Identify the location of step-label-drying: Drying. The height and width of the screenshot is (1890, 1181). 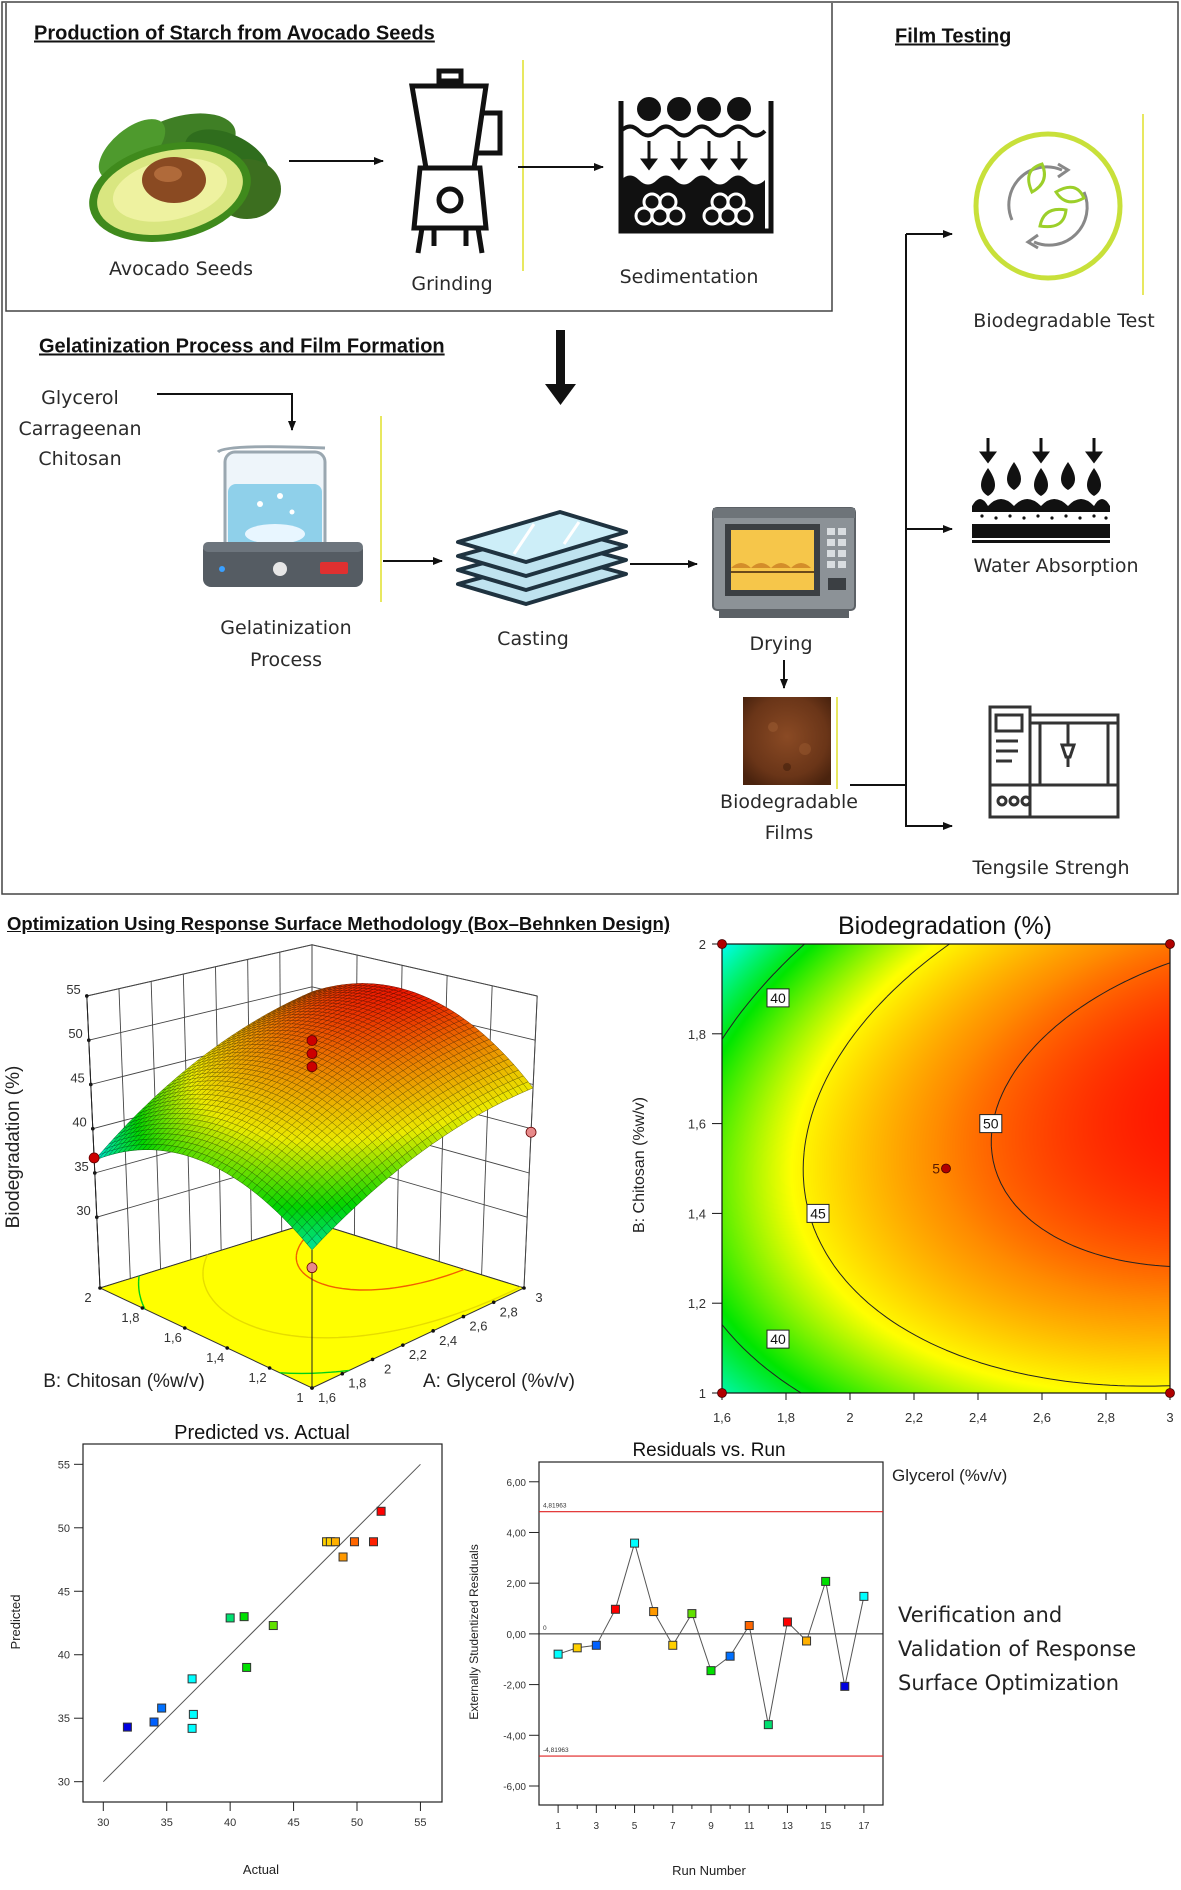
(781, 644).